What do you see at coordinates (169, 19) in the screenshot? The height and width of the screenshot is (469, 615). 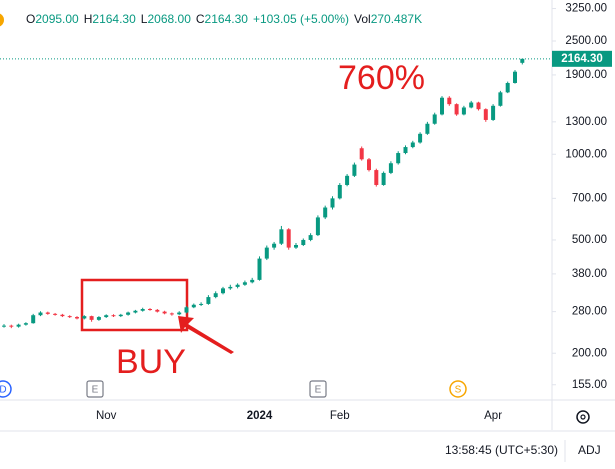 I see `legend-value: 2068.00` at bounding box center [169, 19].